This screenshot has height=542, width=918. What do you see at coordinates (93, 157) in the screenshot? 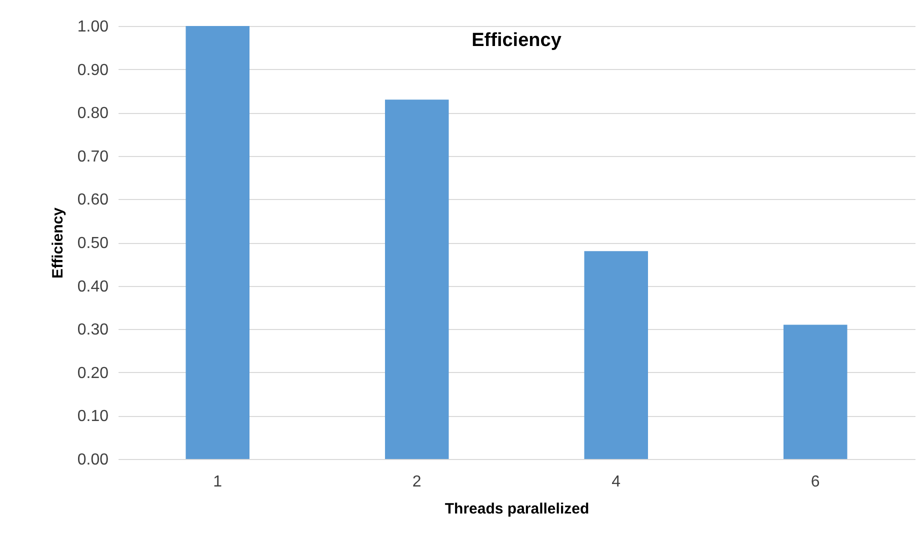
I see `y-tick-label: 0.70` at bounding box center [93, 157].